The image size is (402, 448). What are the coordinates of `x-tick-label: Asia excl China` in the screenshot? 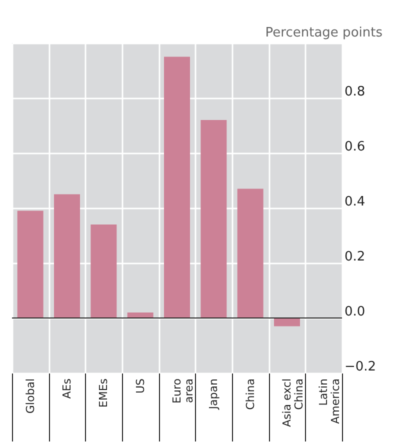 It's located at (293, 403).